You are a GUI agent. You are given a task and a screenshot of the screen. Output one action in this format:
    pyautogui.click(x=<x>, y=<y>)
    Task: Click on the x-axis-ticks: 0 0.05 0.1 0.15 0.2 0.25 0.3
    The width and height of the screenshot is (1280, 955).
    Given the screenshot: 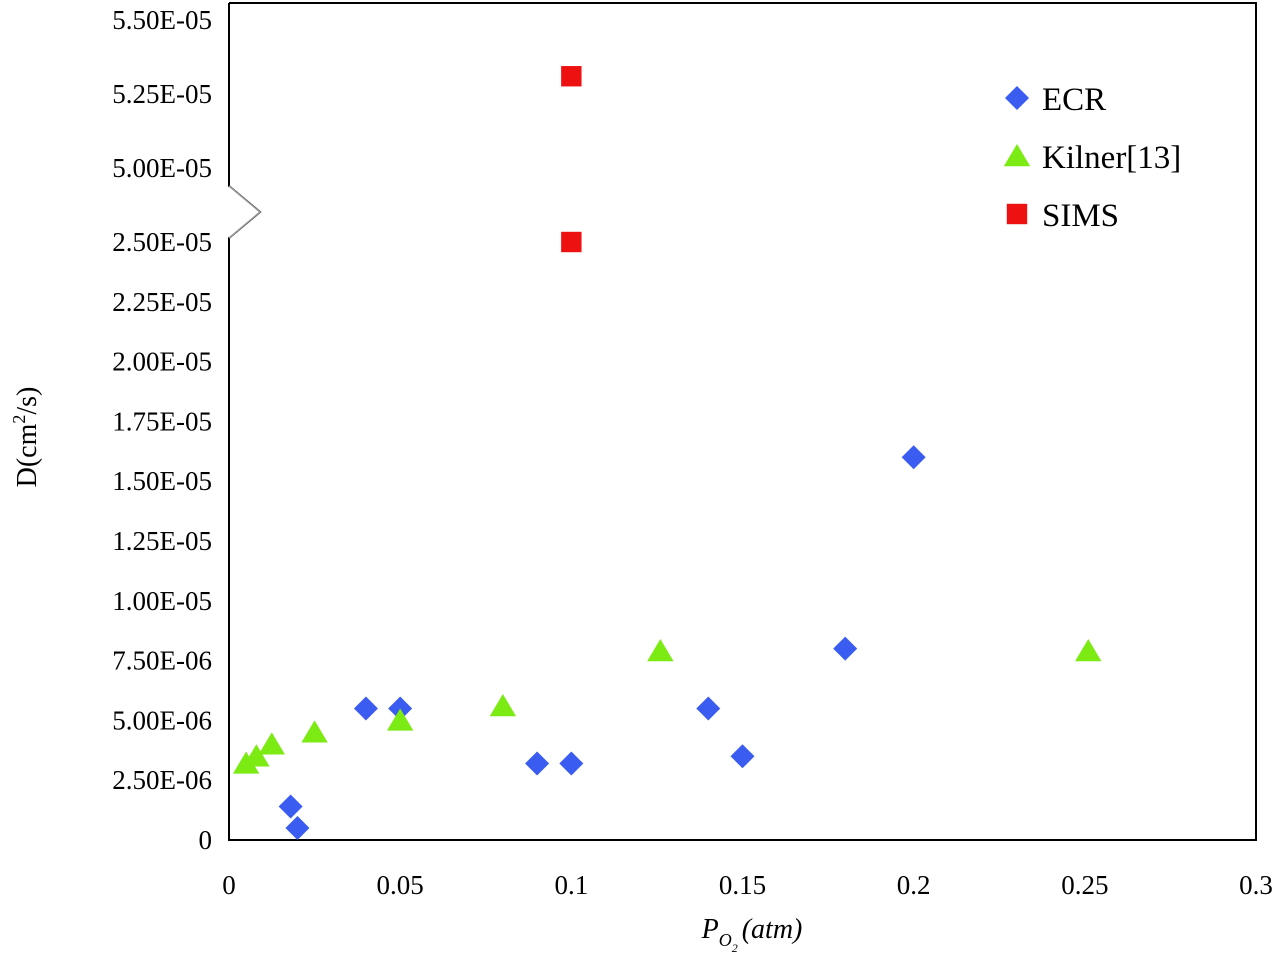 What is the action you would take?
    pyautogui.click(x=747, y=885)
    